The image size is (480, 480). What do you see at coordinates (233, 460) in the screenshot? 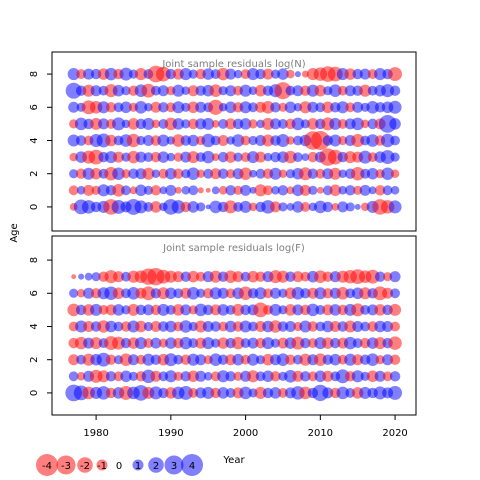
I see `x-axis-label: Year` at bounding box center [233, 460].